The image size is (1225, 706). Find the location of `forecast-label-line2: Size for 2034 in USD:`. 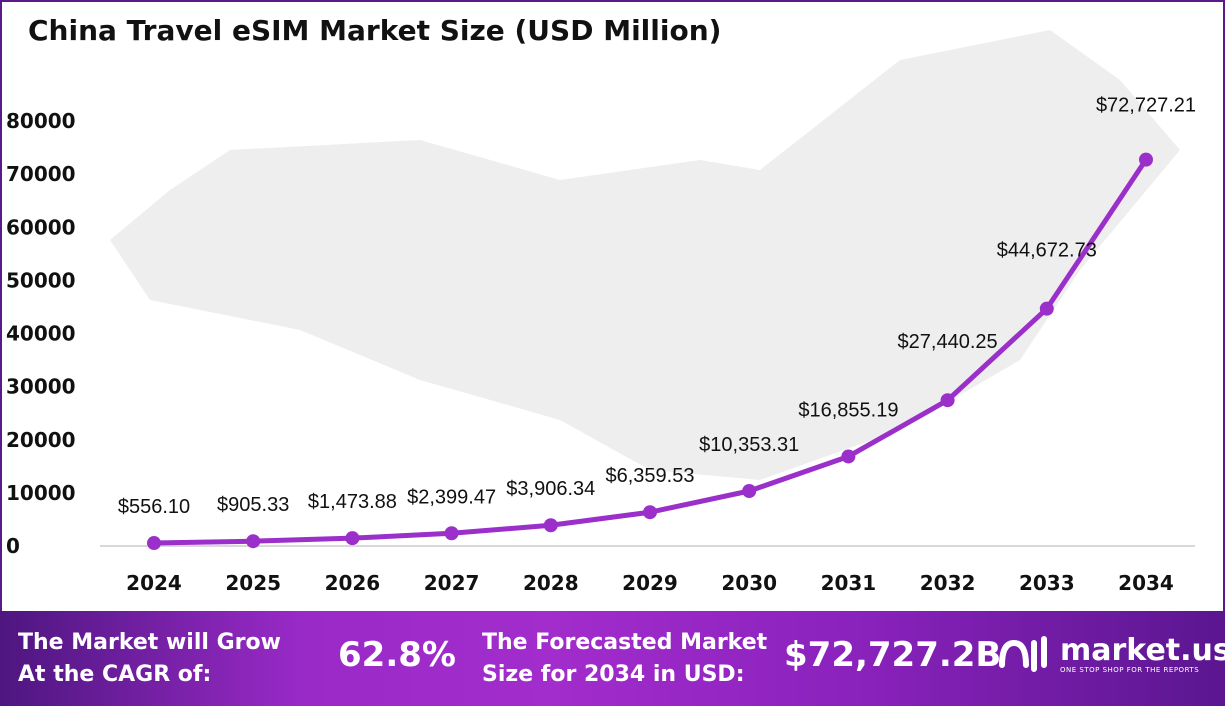

forecast-label-line2: Size for 2034 in USD: is located at coordinates (613, 674).